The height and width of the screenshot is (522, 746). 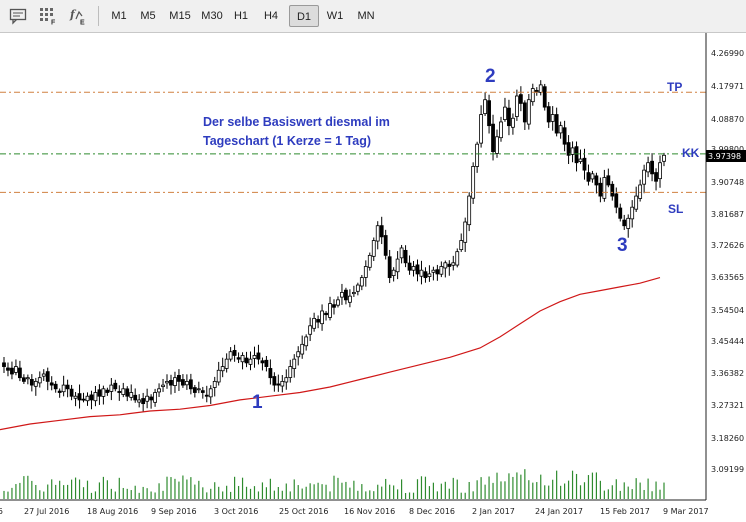 What do you see at coordinates (119, 16) in the screenshot?
I see `timeframe-m1-button: M1` at bounding box center [119, 16].